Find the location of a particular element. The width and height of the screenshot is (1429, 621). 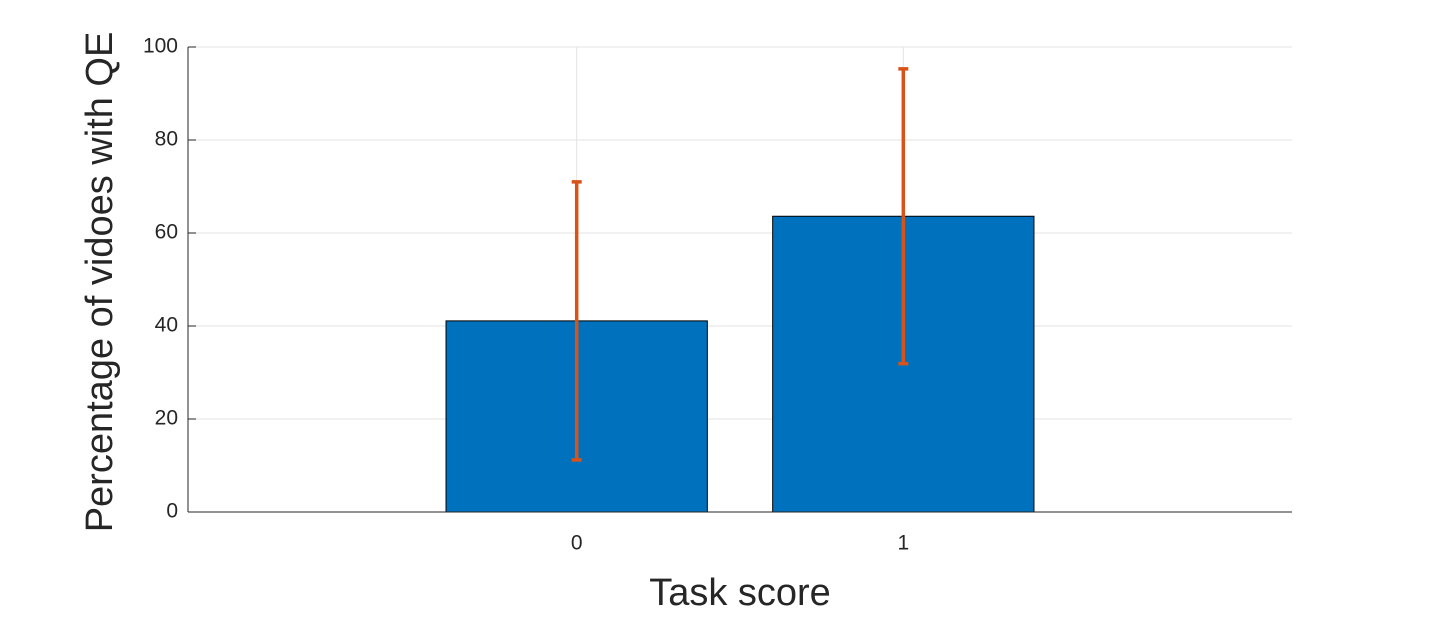

y-tick-label: 100 is located at coordinates (160, 46).